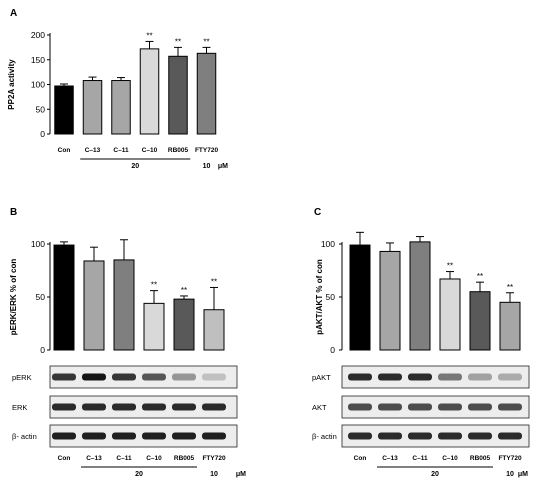  What do you see at coordinates (13, 13) in the screenshot?
I see `panel-letter: A` at bounding box center [13, 13].